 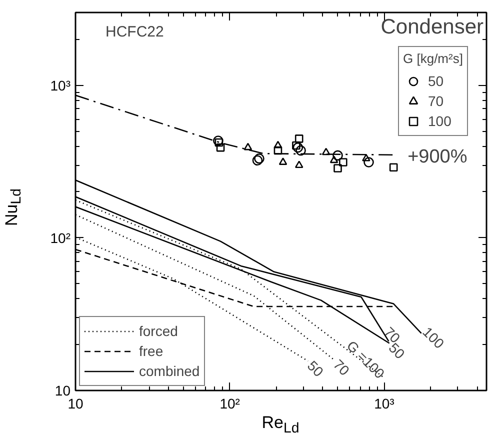 What do you see at coordinates (433, 58) in the screenshot?
I see `legend-title: G [kg/m²s]` at bounding box center [433, 58].